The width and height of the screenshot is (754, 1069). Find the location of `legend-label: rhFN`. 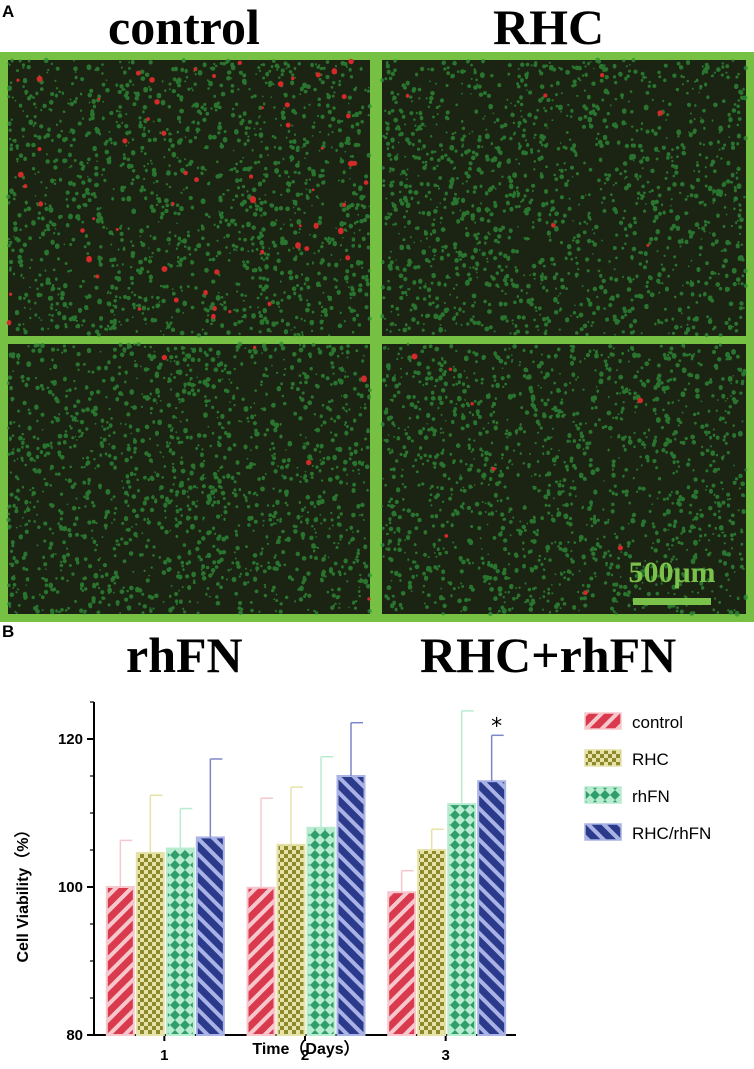

legend-label: rhFN is located at coordinates (651, 796).